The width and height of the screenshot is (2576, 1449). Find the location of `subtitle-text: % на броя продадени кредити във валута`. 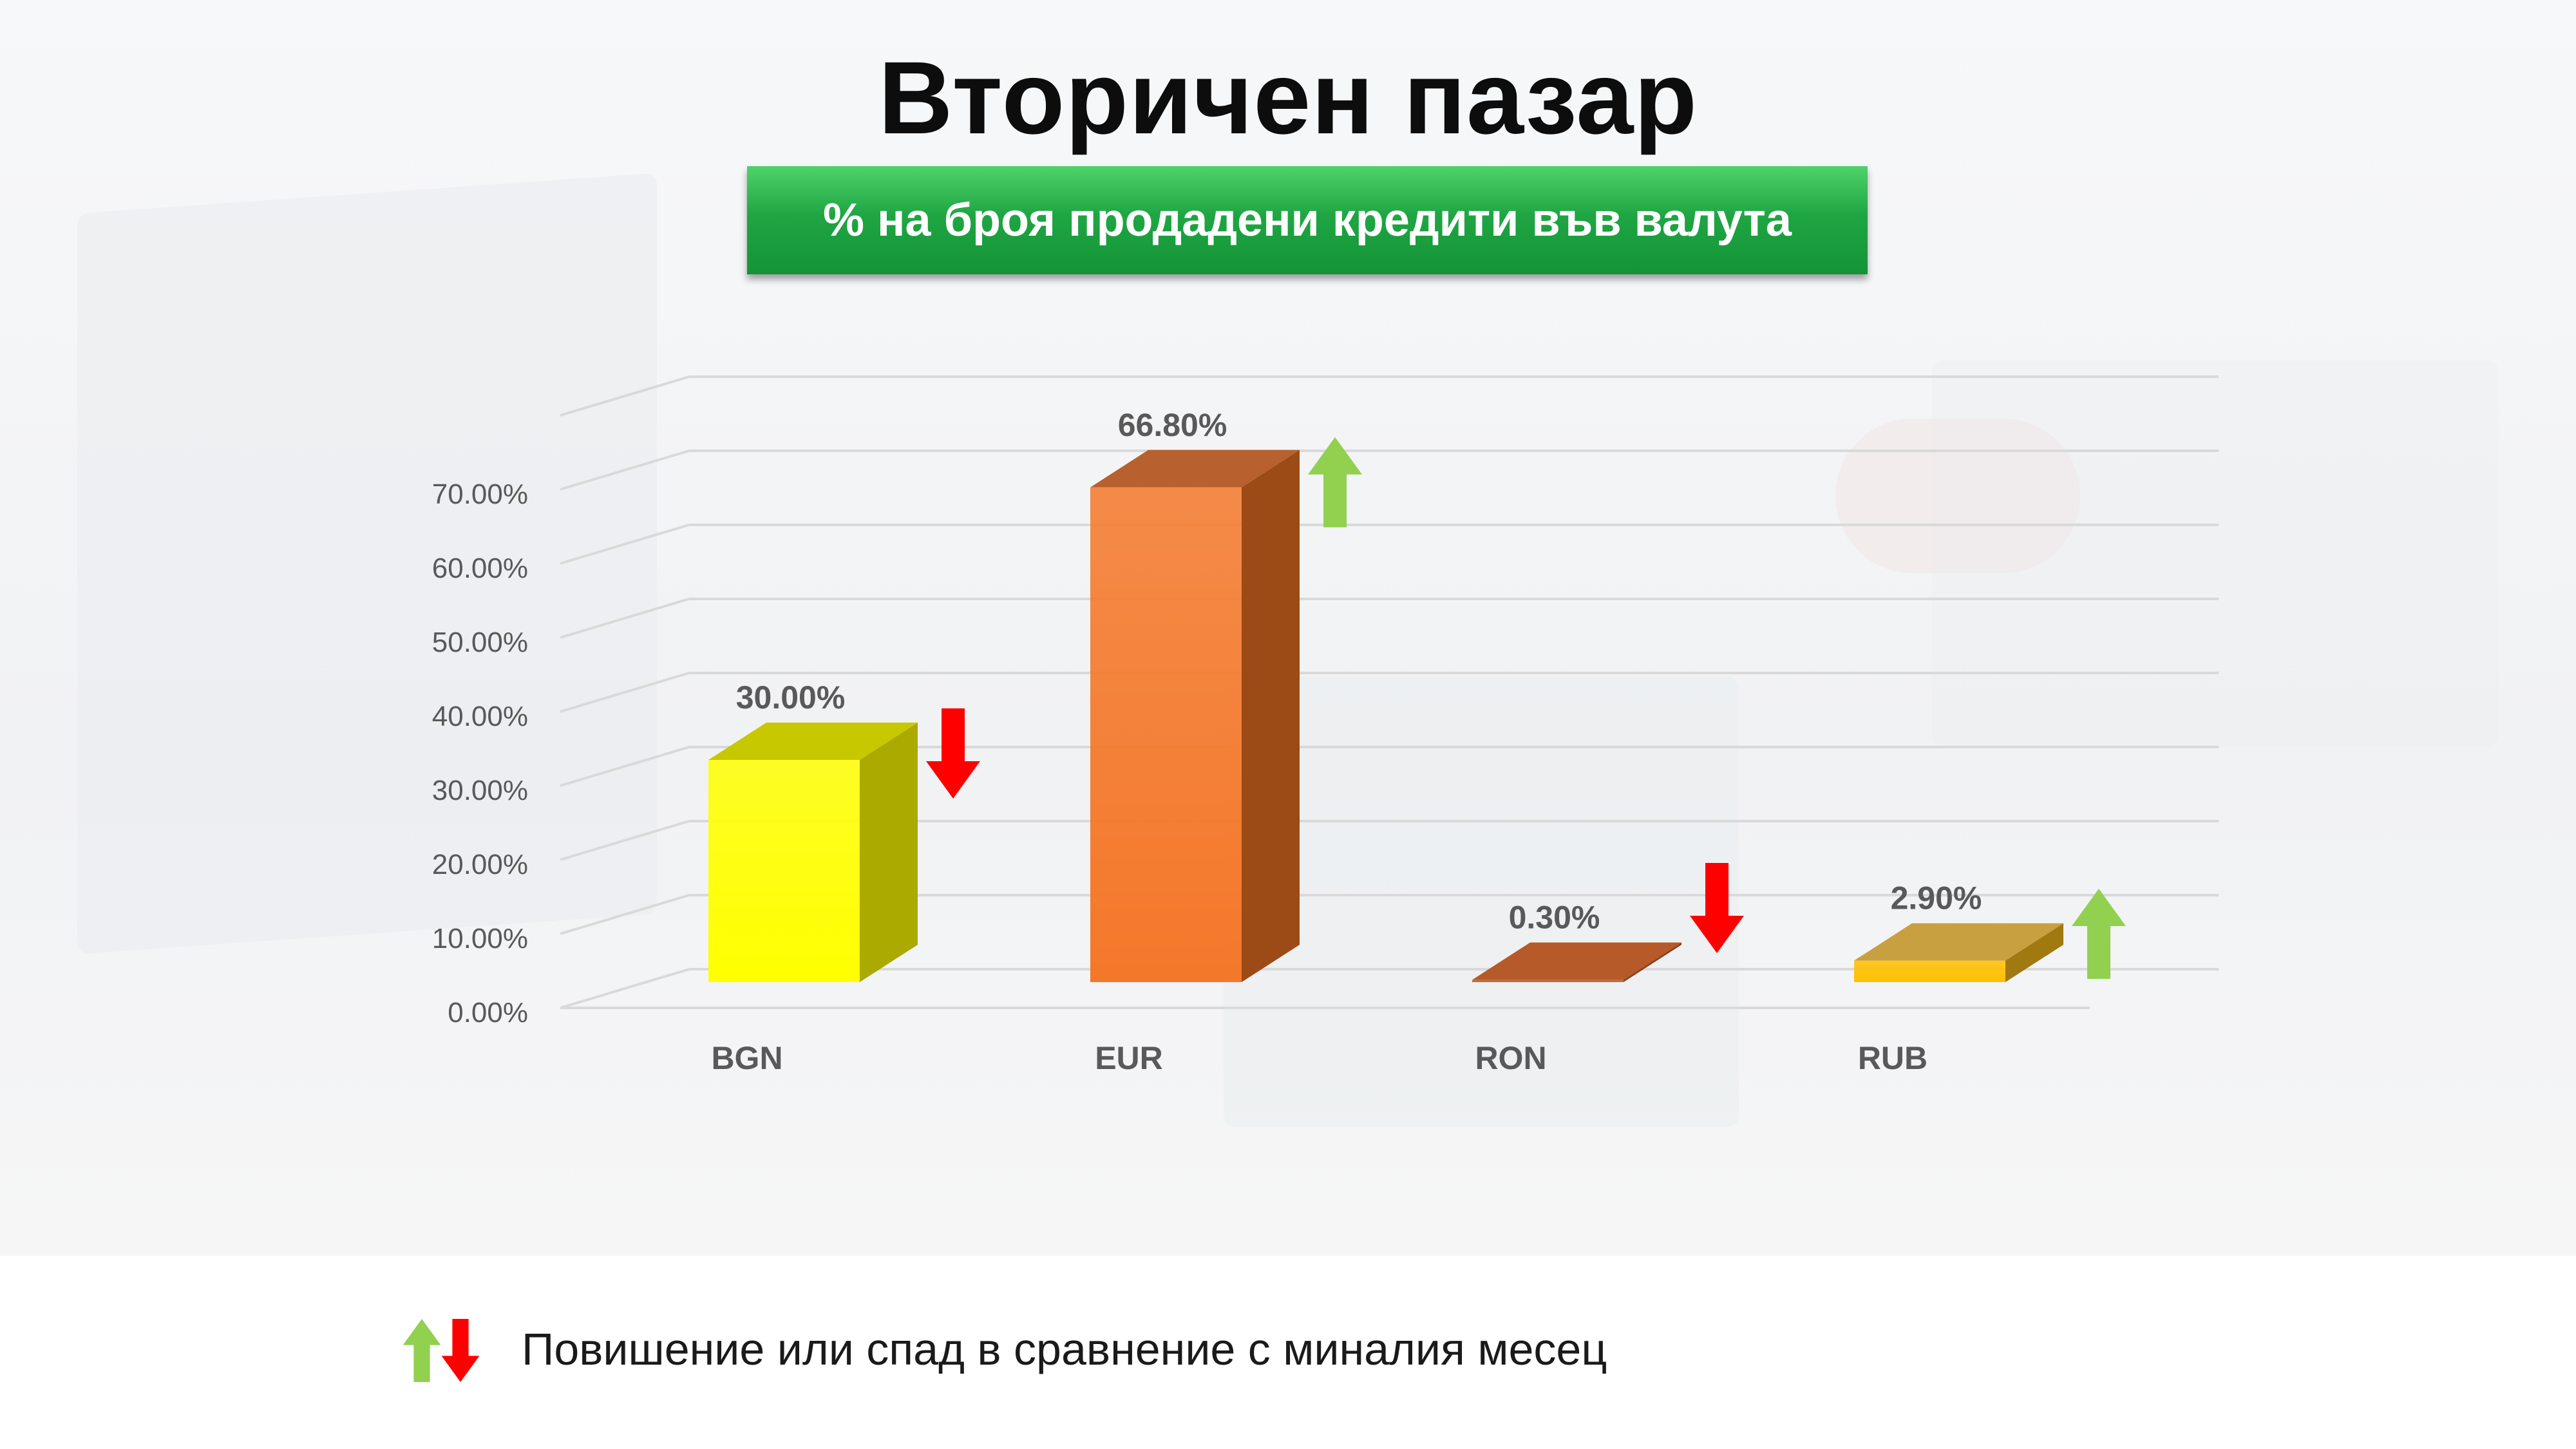

subtitle-text: % на броя продадени кредити във валута is located at coordinates (1307, 220).